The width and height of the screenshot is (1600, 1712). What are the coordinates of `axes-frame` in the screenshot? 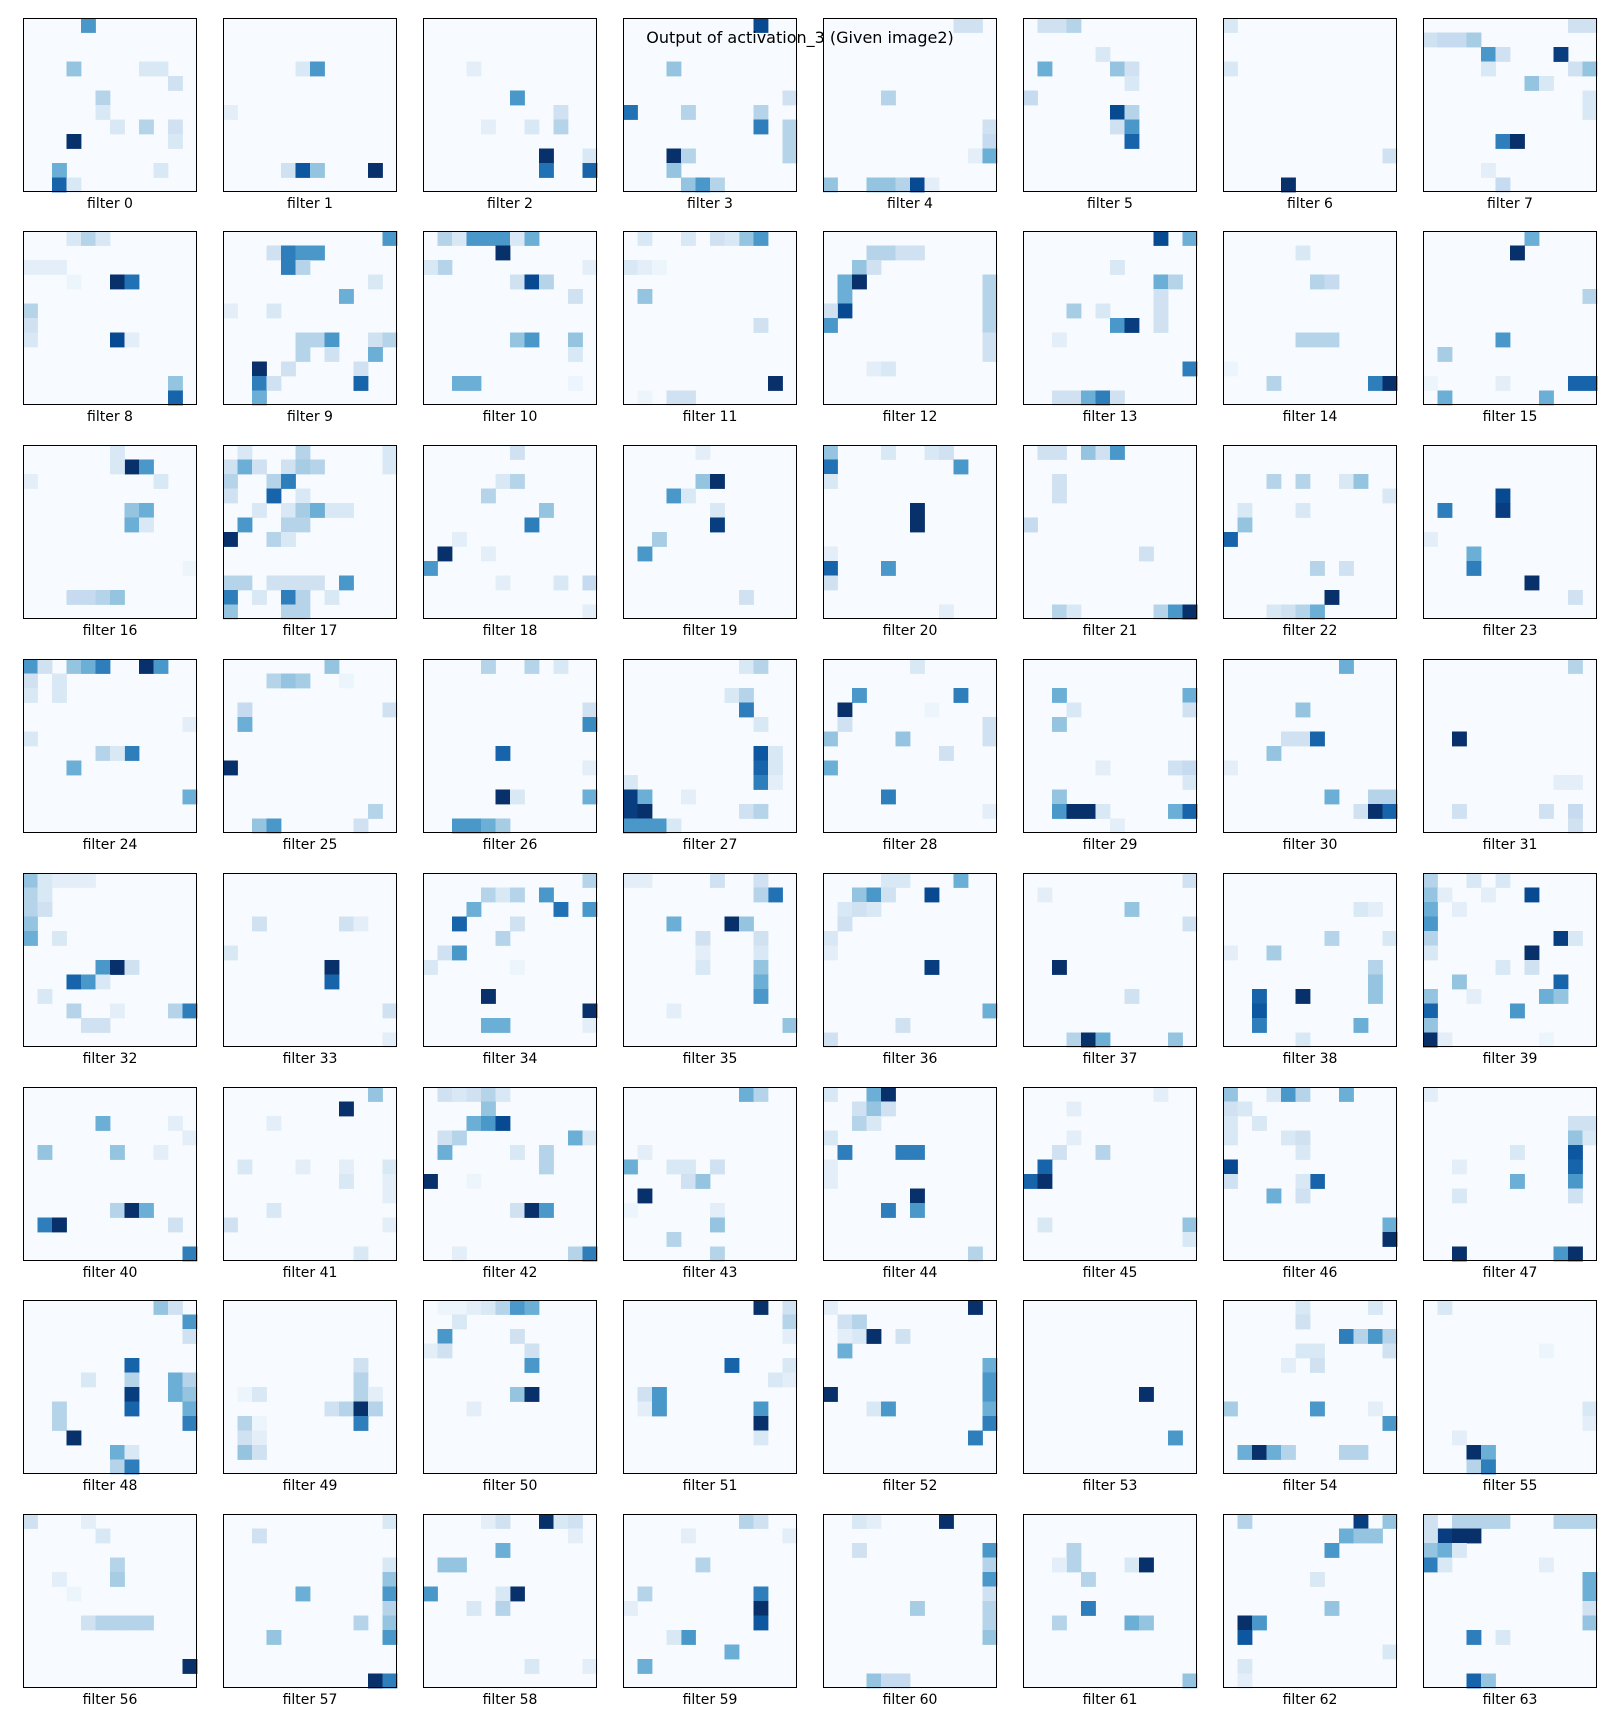 It's located at (1110, 960).